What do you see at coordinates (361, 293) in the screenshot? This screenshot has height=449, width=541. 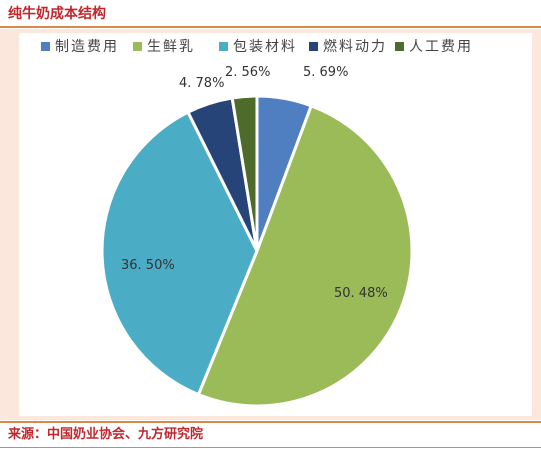 I see `data-label-1: 50. 48%` at bounding box center [361, 293].